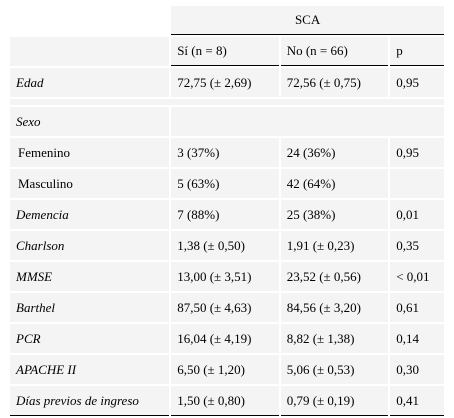 Image resolution: width=454 pixels, height=418 pixels. Describe the element at coordinates (334, 214) in the screenshot. I see `cell-no: 25 (38%)` at that location.